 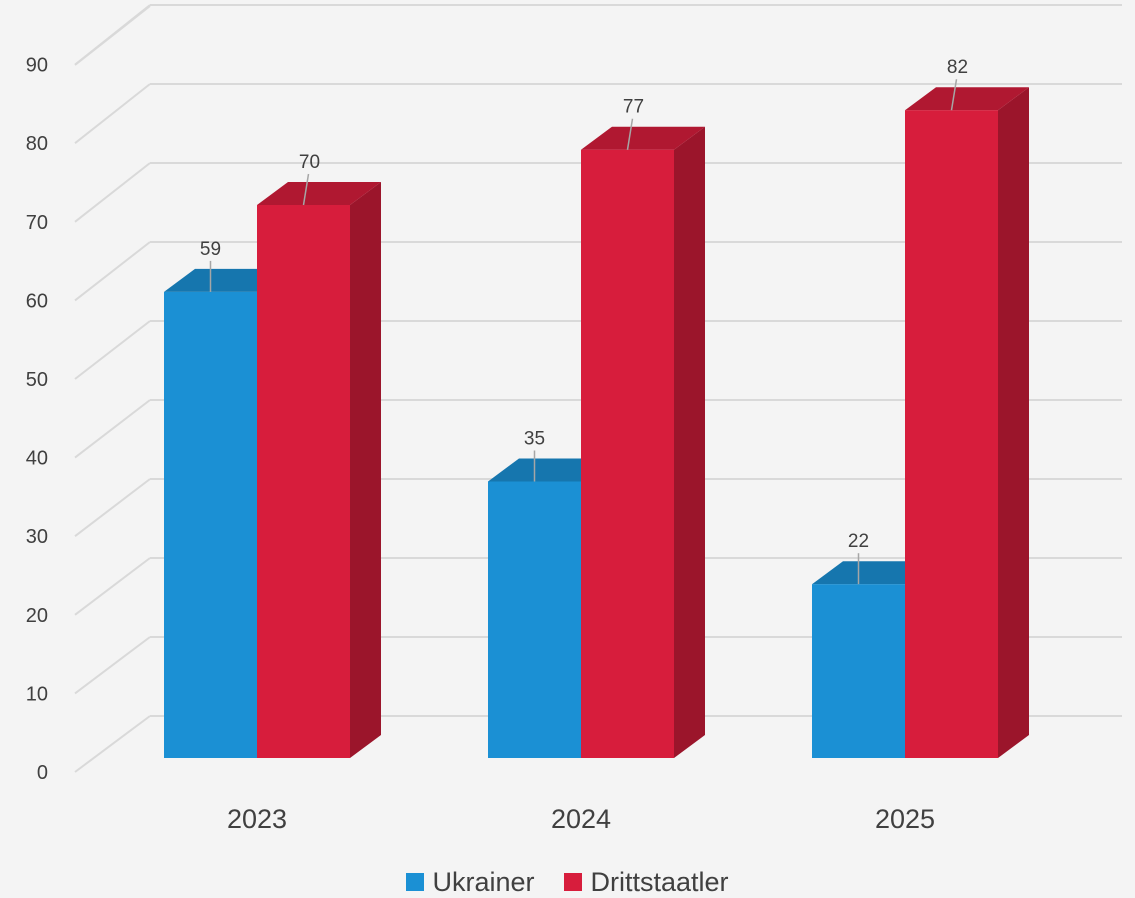 What do you see at coordinates (858, 671) in the screenshot?
I see `bar-front-ukrainer-2025` at bounding box center [858, 671].